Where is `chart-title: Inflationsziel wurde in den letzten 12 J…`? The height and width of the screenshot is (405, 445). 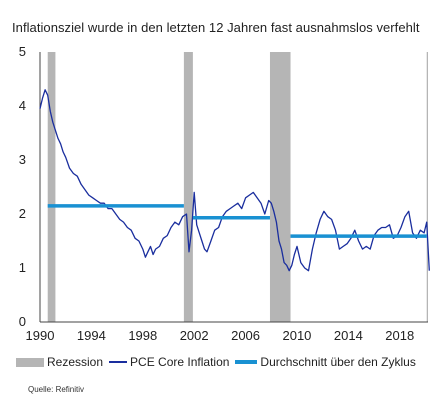
chart-title: Inflationsziel wurde in den letzten 12 J… is located at coordinates (216, 27).